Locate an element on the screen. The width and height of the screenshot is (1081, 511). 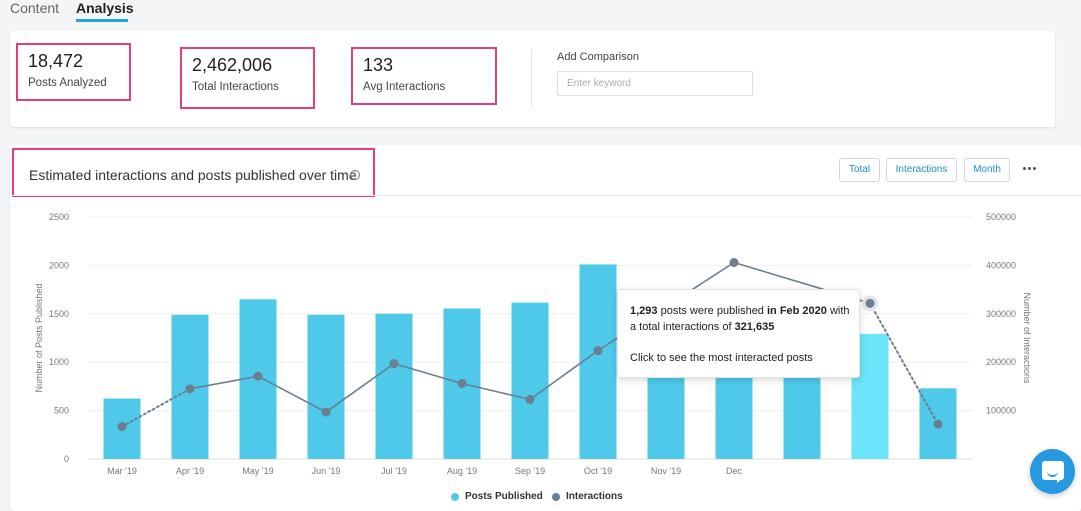
stat-value: 133 is located at coordinates (378, 65).